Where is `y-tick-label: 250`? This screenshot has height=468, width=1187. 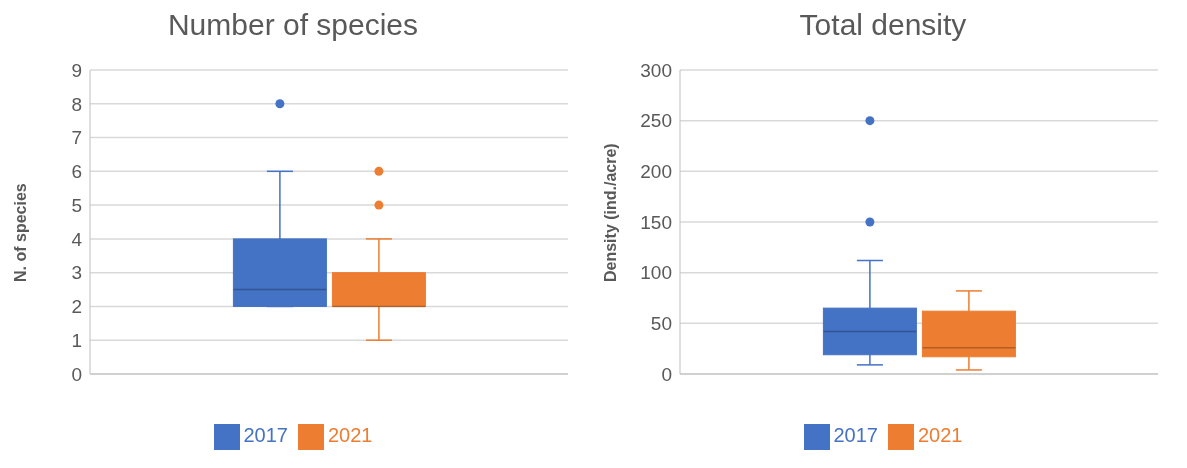 y-tick-label: 250 is located at coordinates (656, 121).